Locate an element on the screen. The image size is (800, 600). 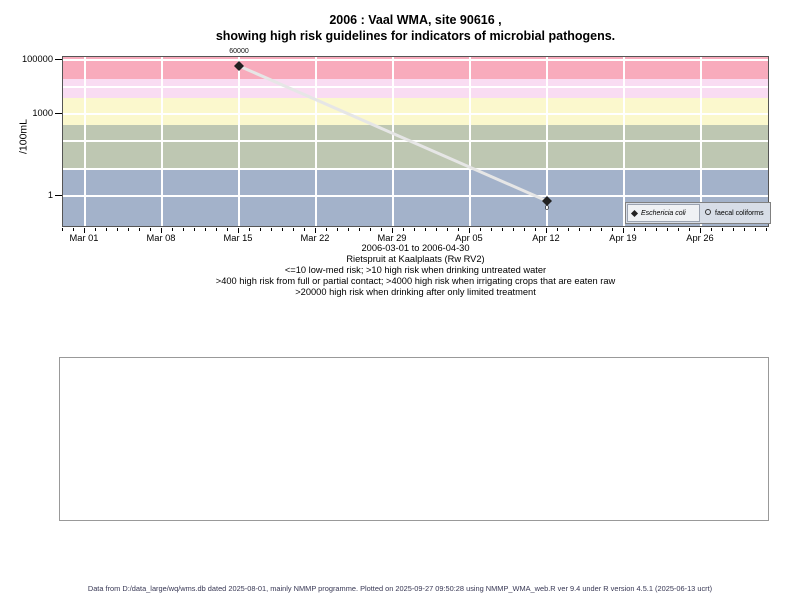
data-label-0: 0 is located at coordinates (547, 208).